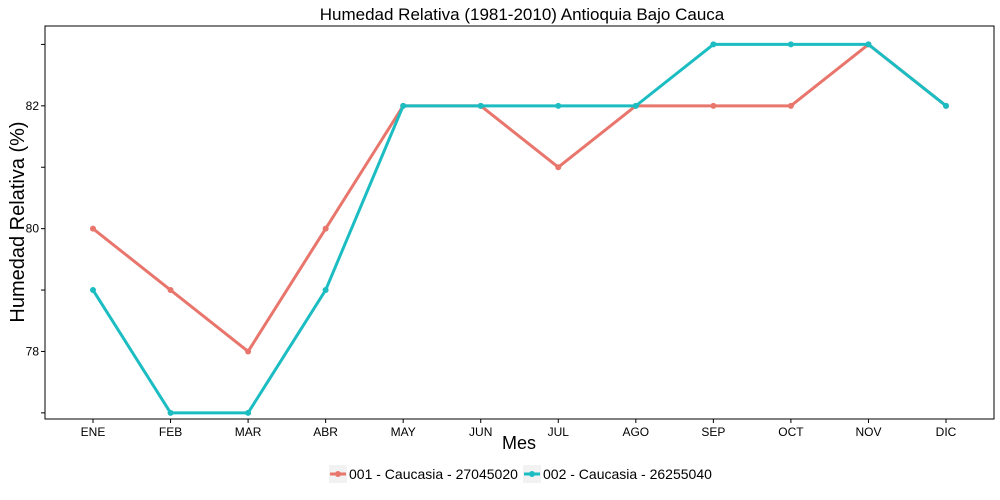 Image resolution: width=1000 pixels, height=500 pixels. Describe the element at coordinates (248, 432) in the screenshot. I see `x-tick-label-mar: MAR` at that location.